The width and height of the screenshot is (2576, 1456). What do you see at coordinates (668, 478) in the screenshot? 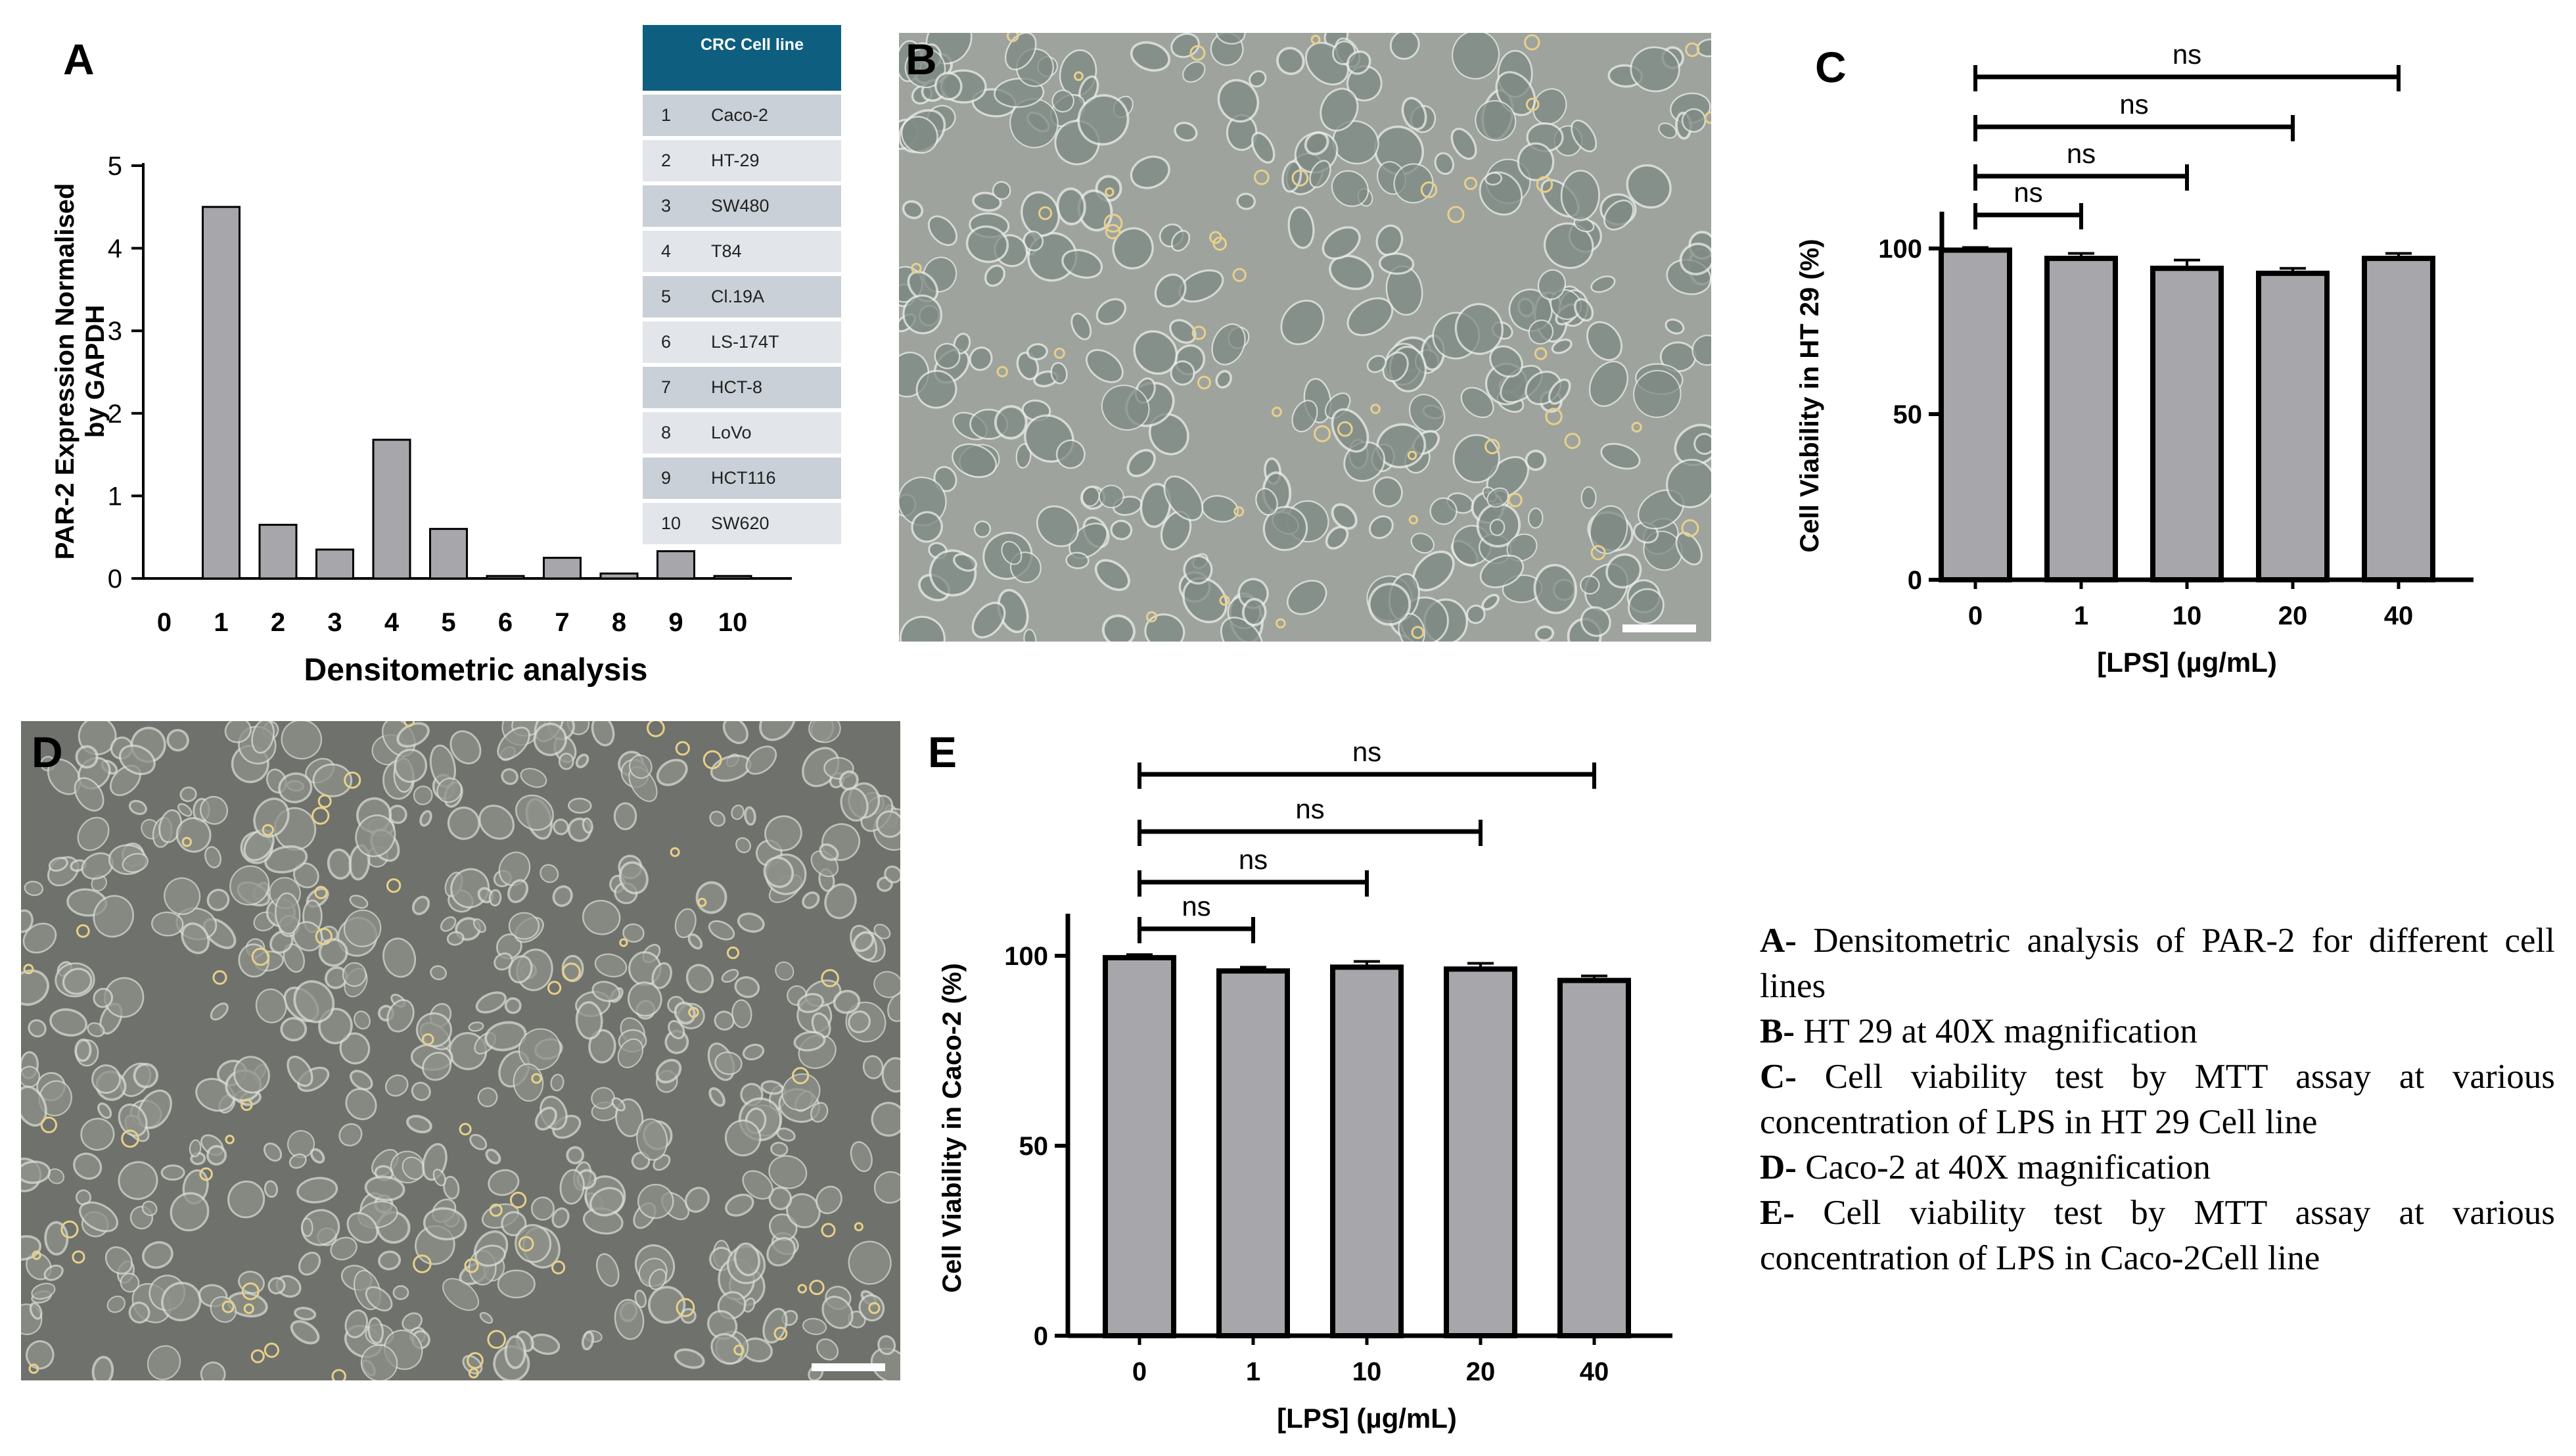
I see `table-cell-number: 9` at bounding box center [668, 478].